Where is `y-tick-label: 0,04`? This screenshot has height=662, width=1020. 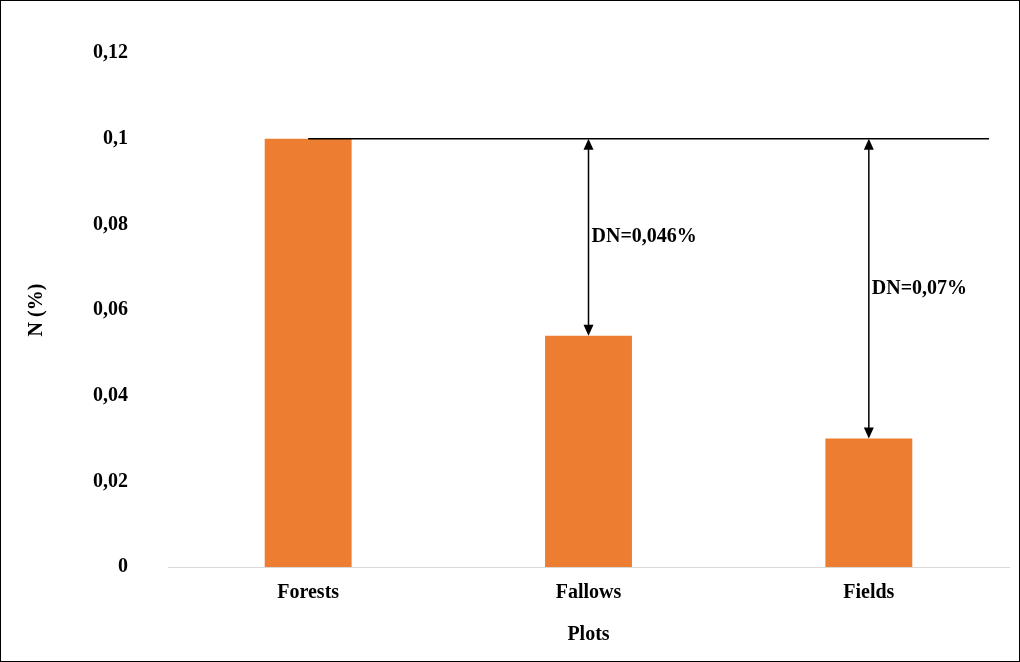 y-tick-label: 0,04 is located at coordinates (110, 393).